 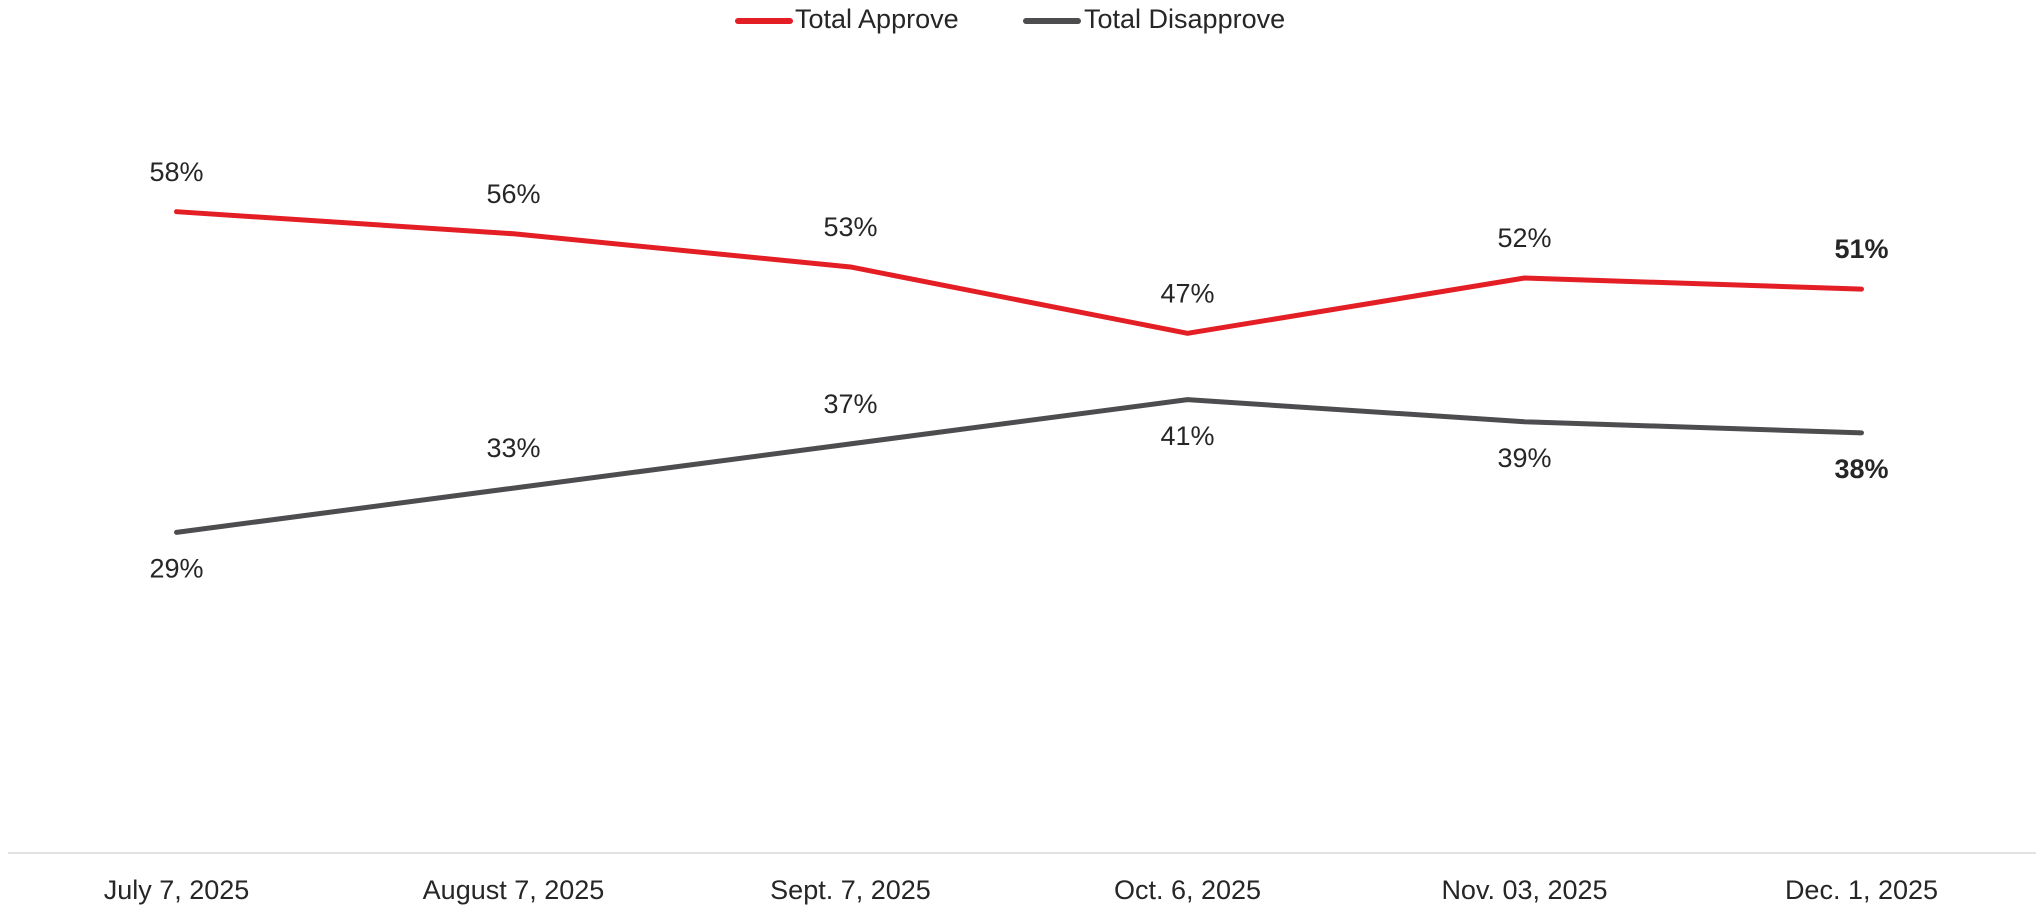 What do you see at coordinates (1187, 436) in the screenshot?
I see `data-label: 41%` at bounding box center [1187, 436].